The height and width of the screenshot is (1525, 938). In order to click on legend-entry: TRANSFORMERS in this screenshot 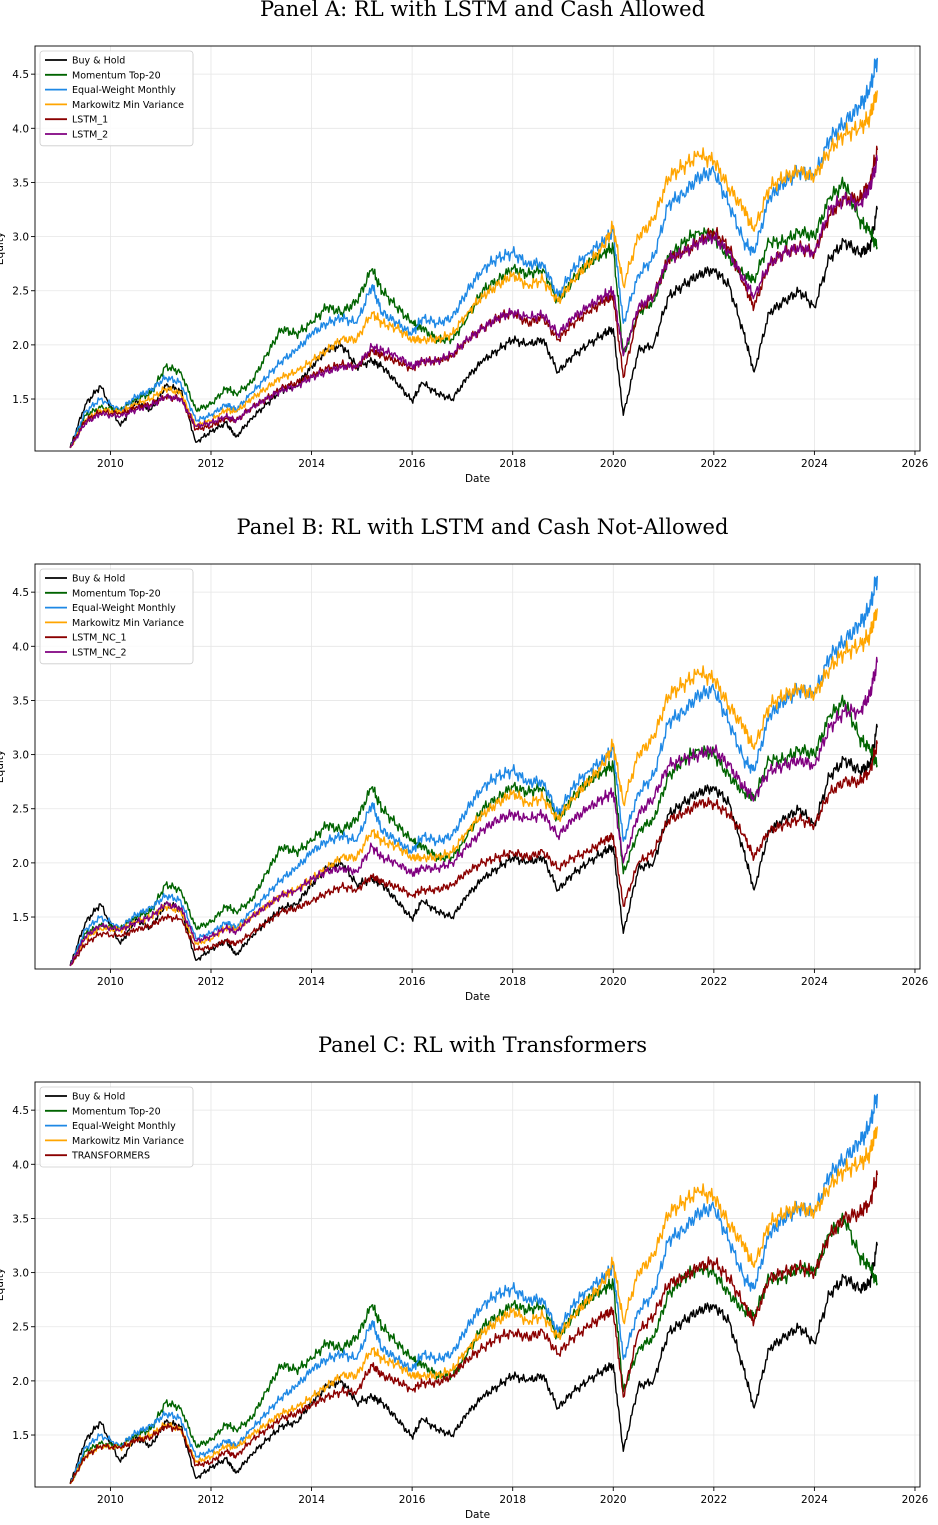, I will do `click(110, 1156)`.